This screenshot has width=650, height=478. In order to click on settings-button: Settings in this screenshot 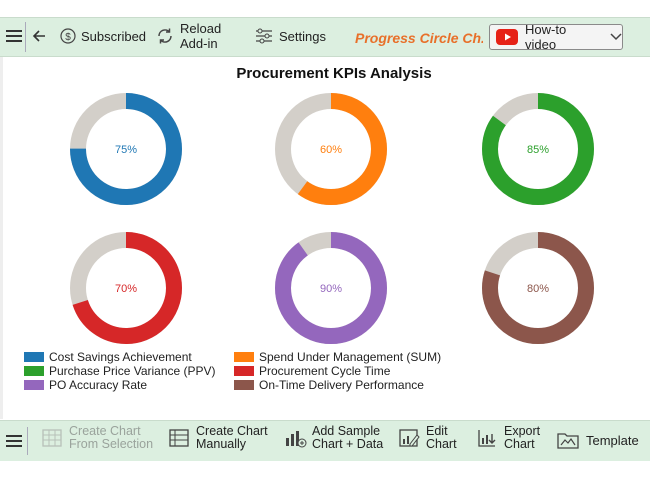, I will do `click(290, 36)`.